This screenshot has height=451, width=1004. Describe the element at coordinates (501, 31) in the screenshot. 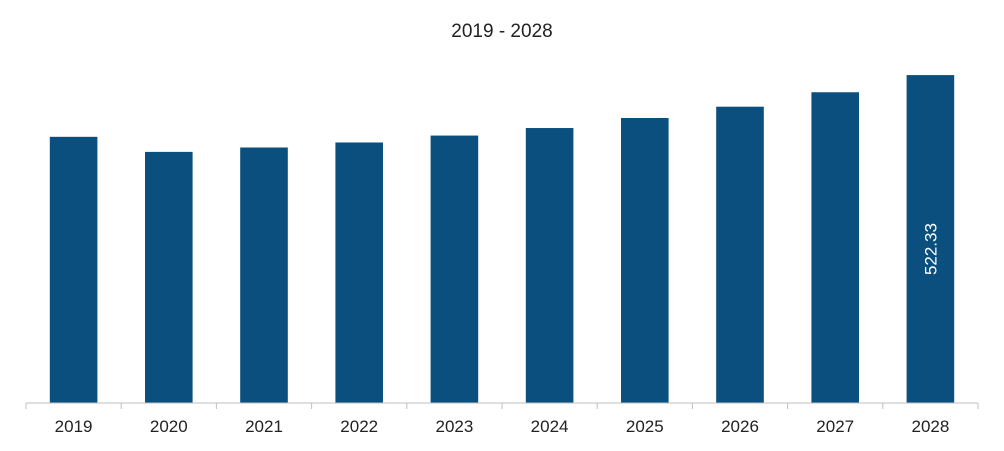

I see `chart-title: 2019 - 2028` at that location.